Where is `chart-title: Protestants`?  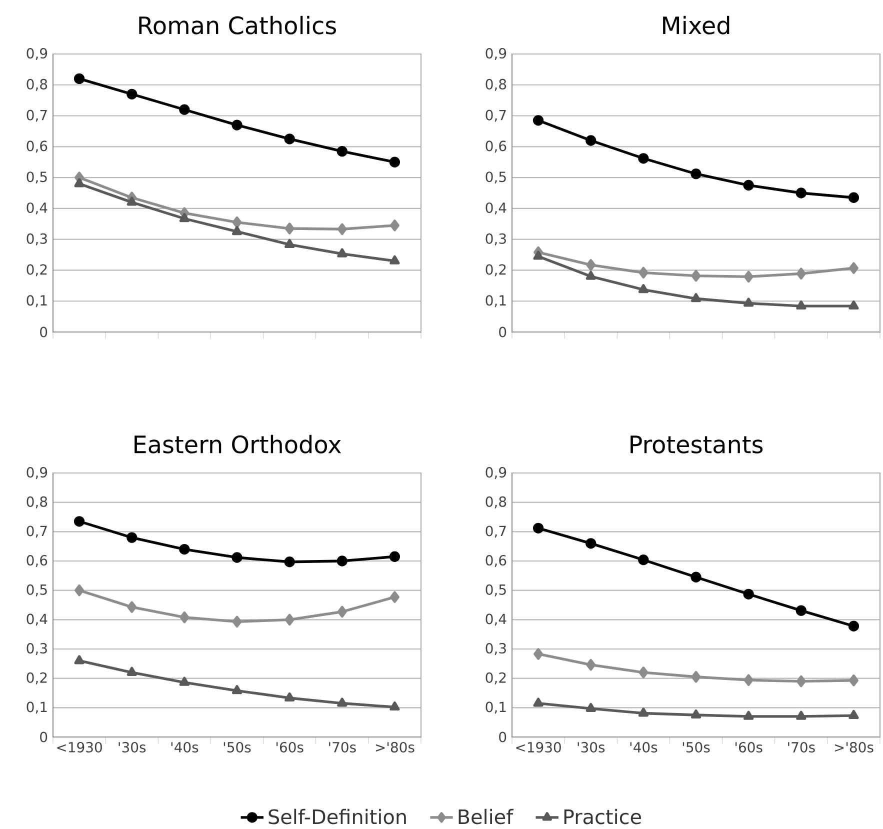 chart-title: Protestants is located at coordinates (696, 445).